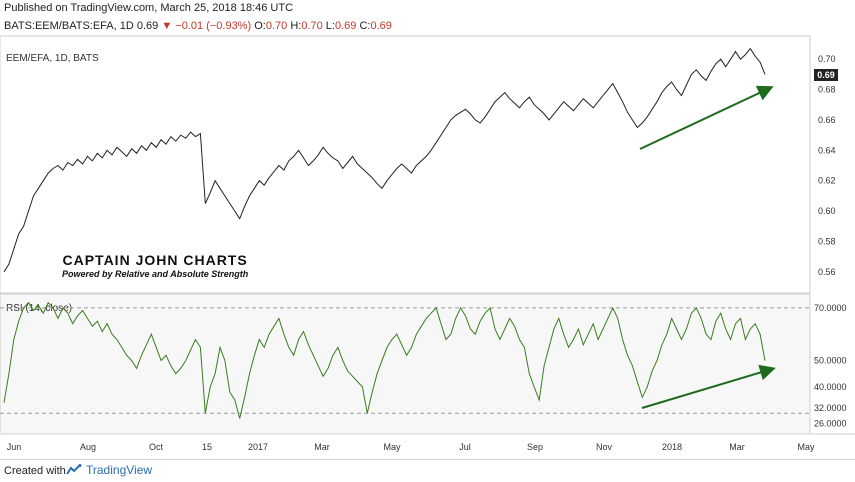 This screenshot has width=855, height=482. I want to click on time-axis: Jun Aug Oct 15 2017 Mar May Jul Sep Nov 2018 Mar May, so click(411, 447).